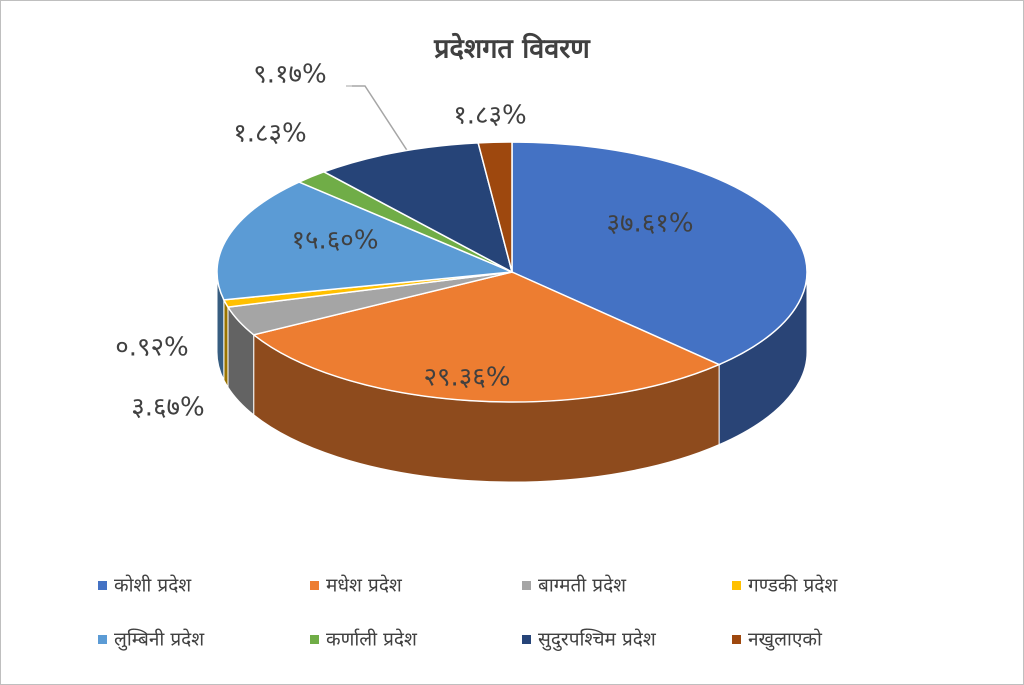 The height and width of the screenshot is (685, 1024). I want to click on data-label: ९.१७%, so click(290, 75).